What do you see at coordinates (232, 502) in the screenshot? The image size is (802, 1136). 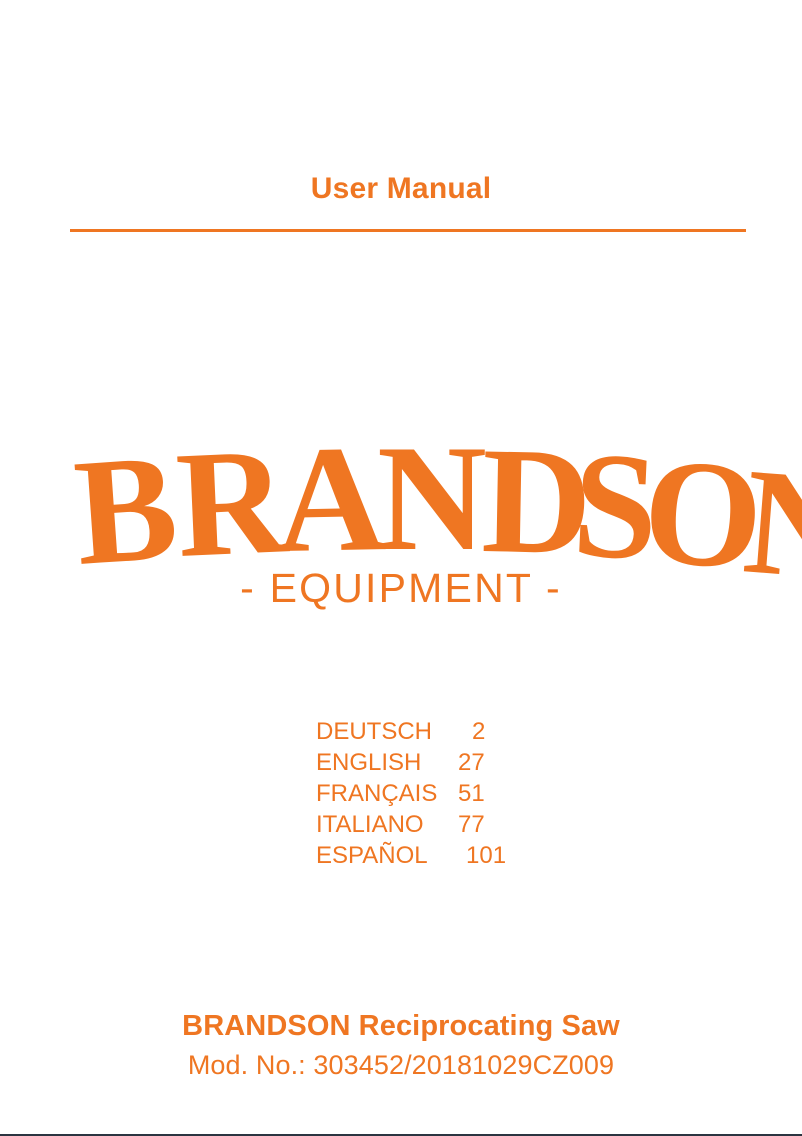 I see `wordmark-letter-r: R` at bounding box center [232, 502].